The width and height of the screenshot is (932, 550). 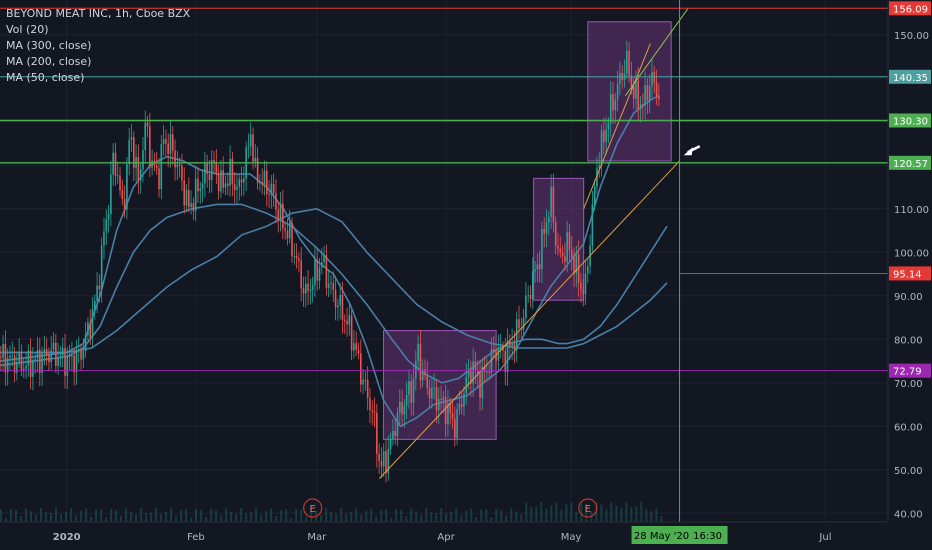 I want to click on indicator-ma300: MA (300, close), so click(x=49, y=45).